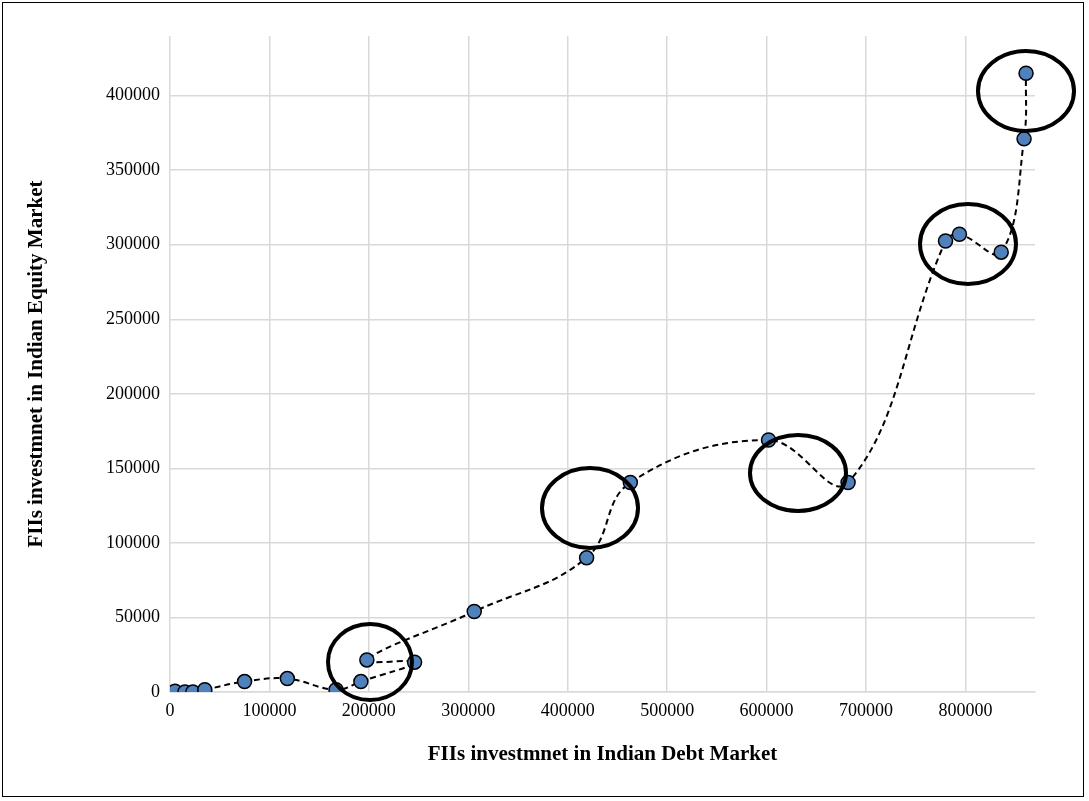  I want to click on y-tick-label: 300000, so click(133, 243).